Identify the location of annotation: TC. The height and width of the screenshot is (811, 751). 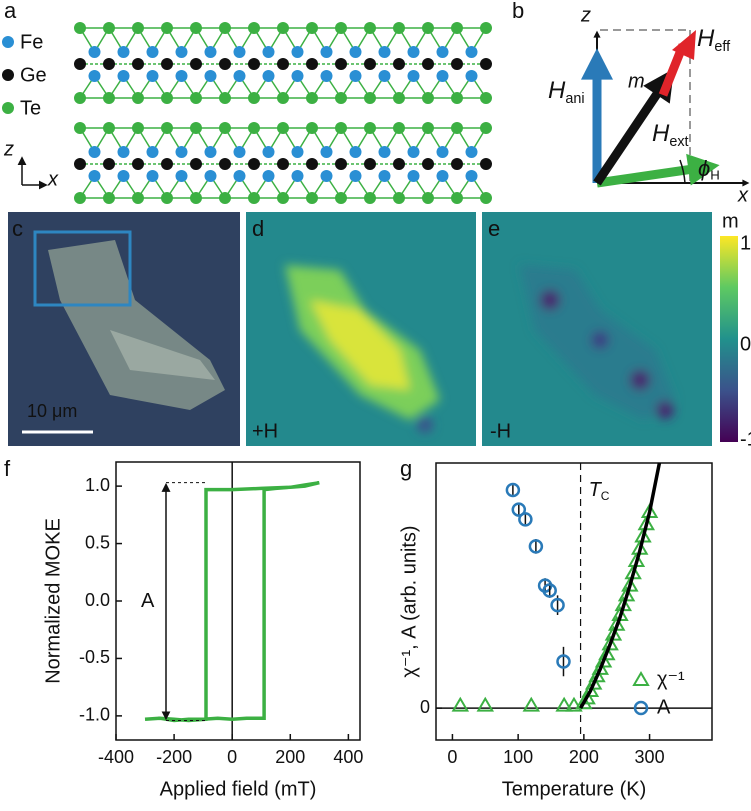
(599, 491).